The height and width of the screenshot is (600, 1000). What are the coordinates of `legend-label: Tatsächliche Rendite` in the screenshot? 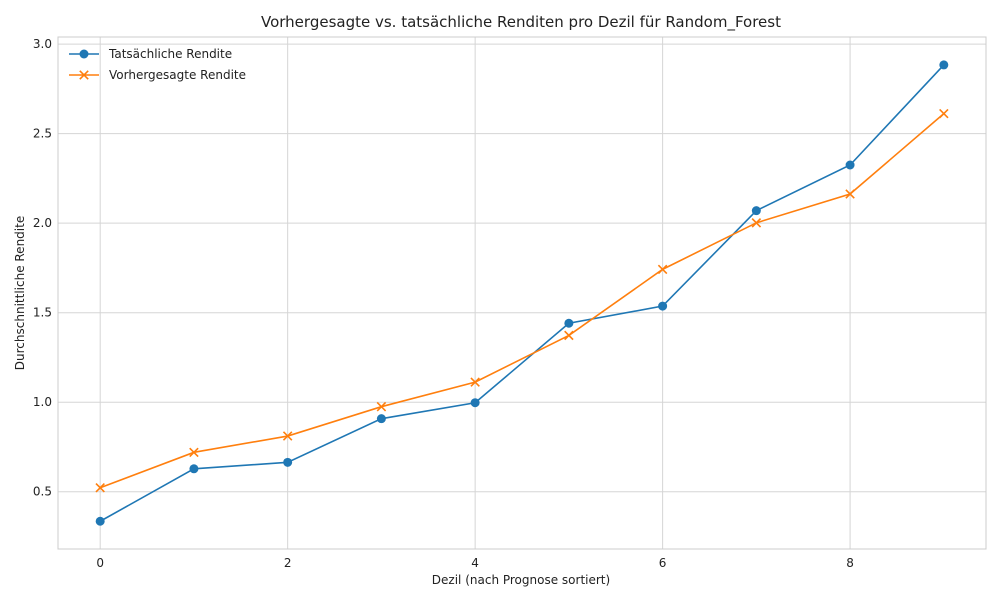 It's located at (170, 54).